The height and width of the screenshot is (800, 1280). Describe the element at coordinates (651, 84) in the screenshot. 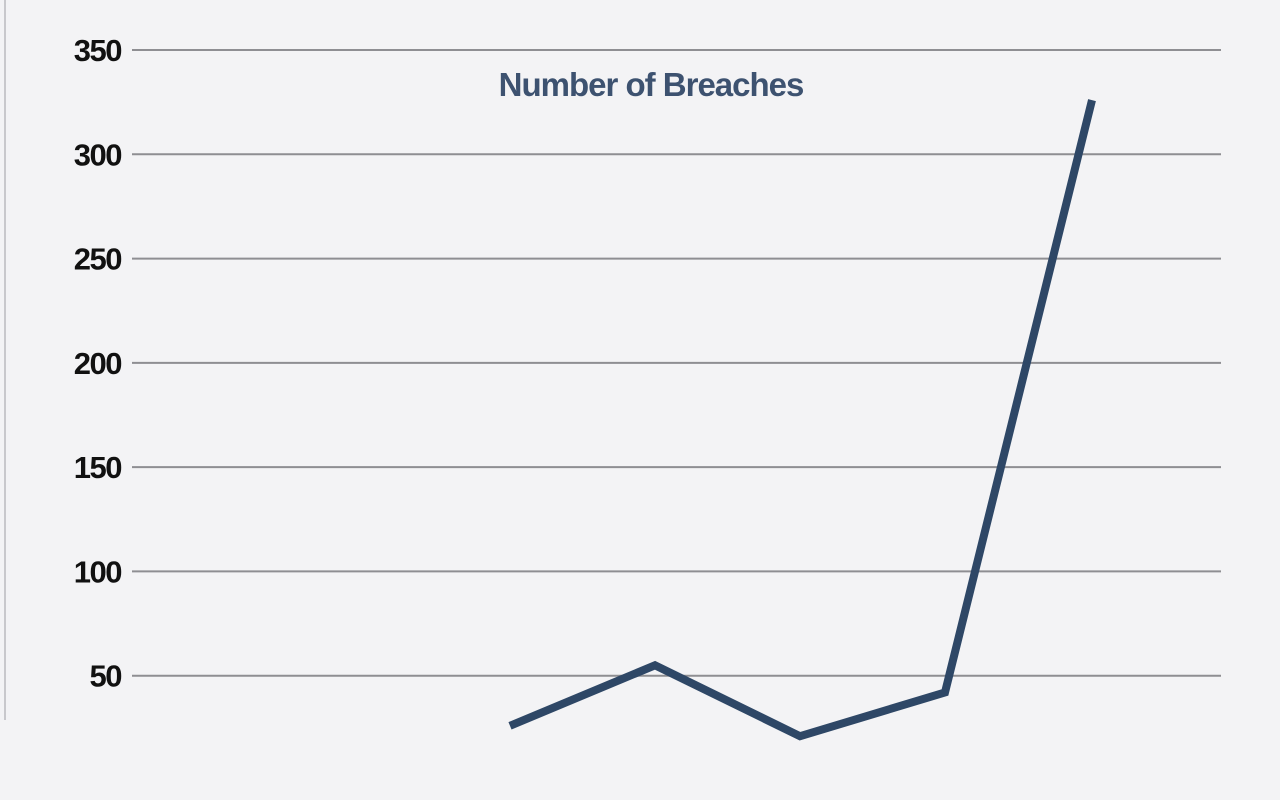

I see `chart-title: Number of Breaches` at that location.